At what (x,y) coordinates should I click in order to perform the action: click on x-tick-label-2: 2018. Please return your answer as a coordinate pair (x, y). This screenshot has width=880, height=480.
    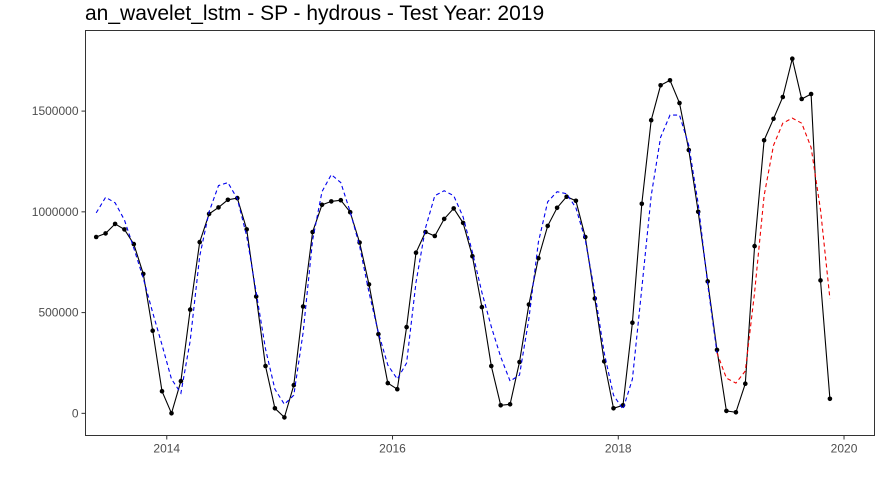
    Looking at the image, I should click on (618, 449).